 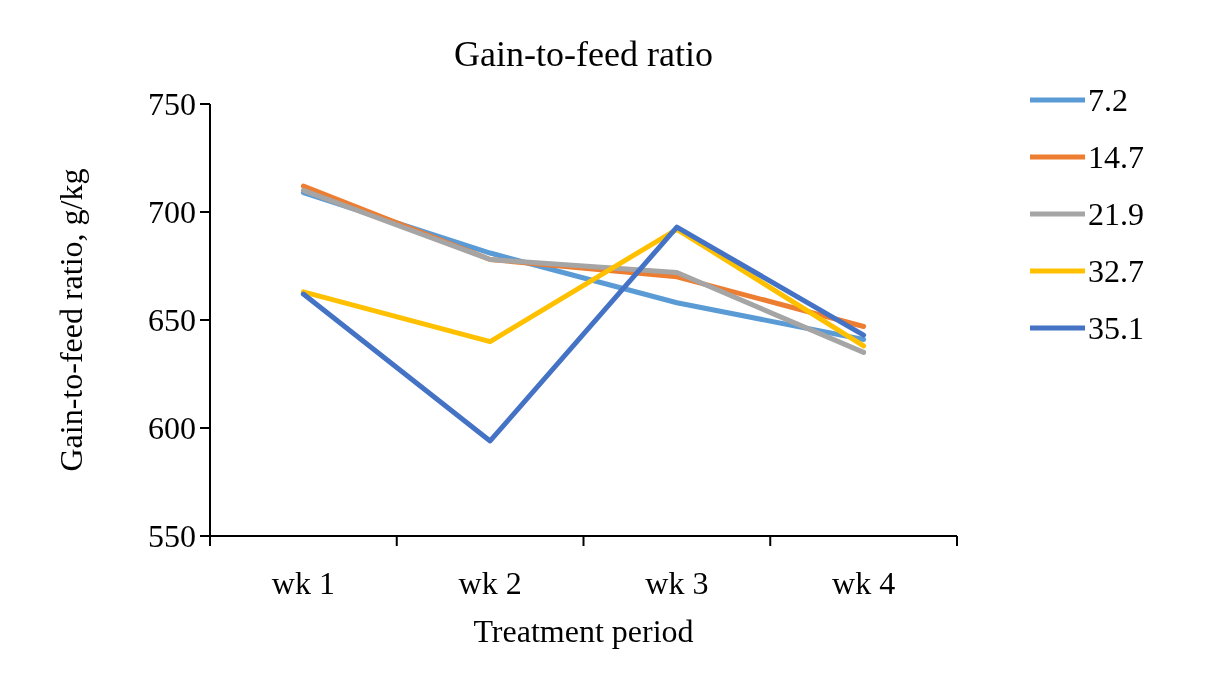 What do you see at coordinates (490, 583) in the screenshot?
I see `x-tick-label: wk 2` at bounding box center [490, 583].